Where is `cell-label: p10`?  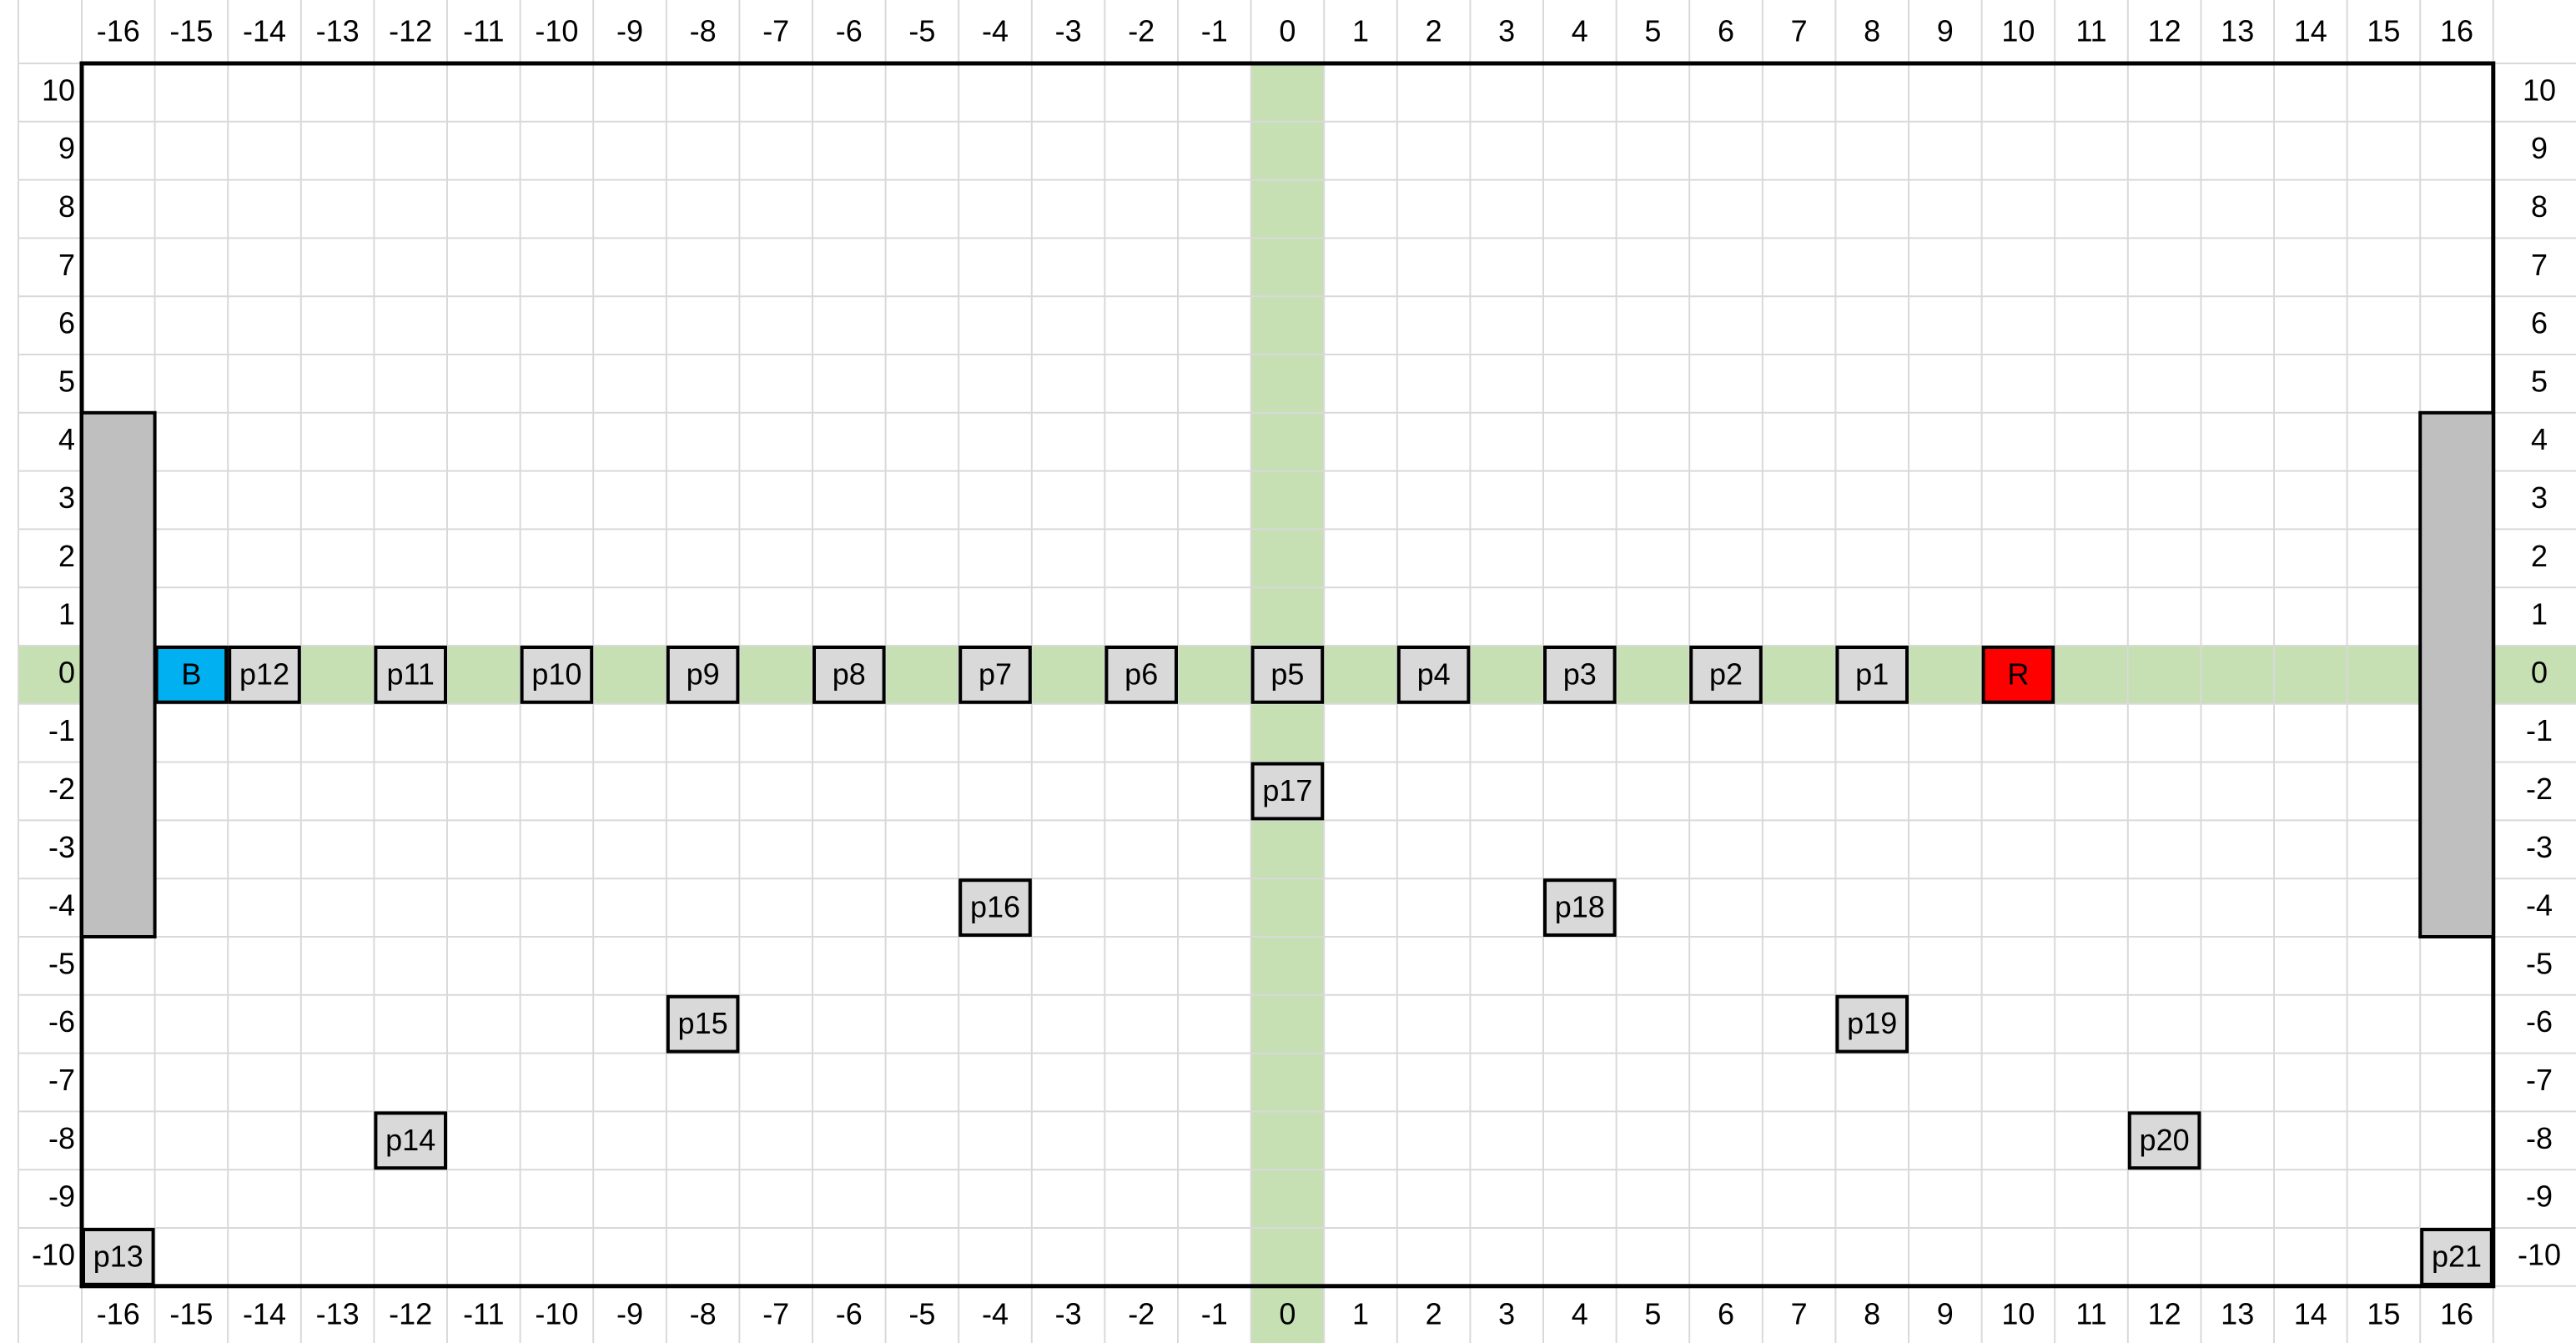 cell-label: p10 is located at coordinates (556, 674).